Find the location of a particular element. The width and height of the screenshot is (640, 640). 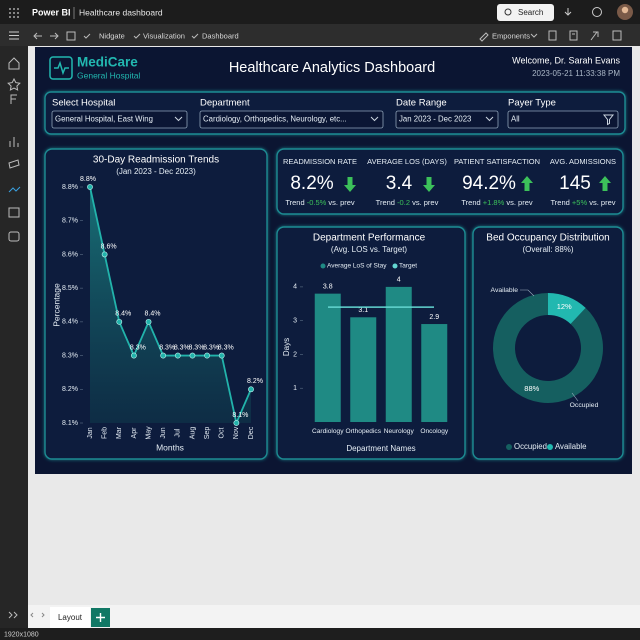

toolbar-menu: Emponents is located at coordinates (511, 35).